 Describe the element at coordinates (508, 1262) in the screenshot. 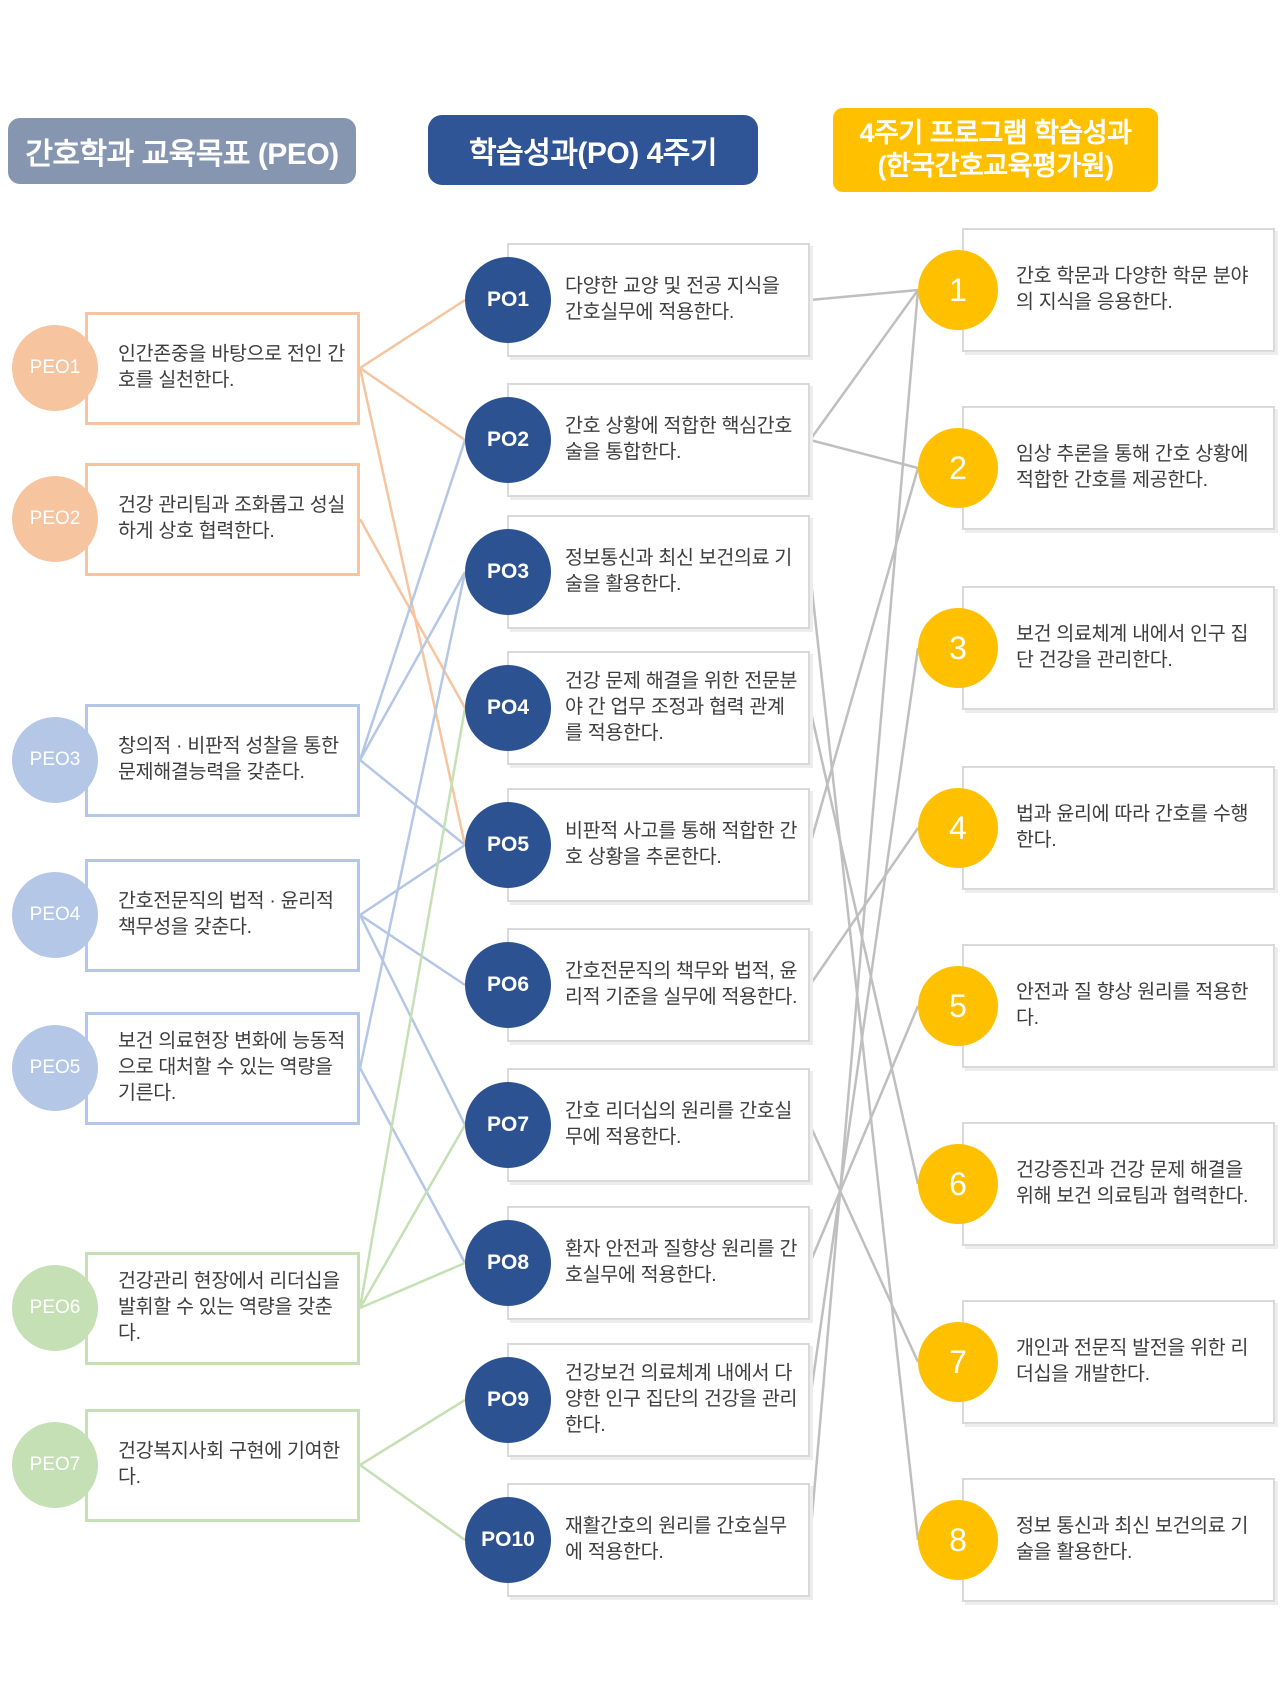

I see `po8-label: PO8` at that location.